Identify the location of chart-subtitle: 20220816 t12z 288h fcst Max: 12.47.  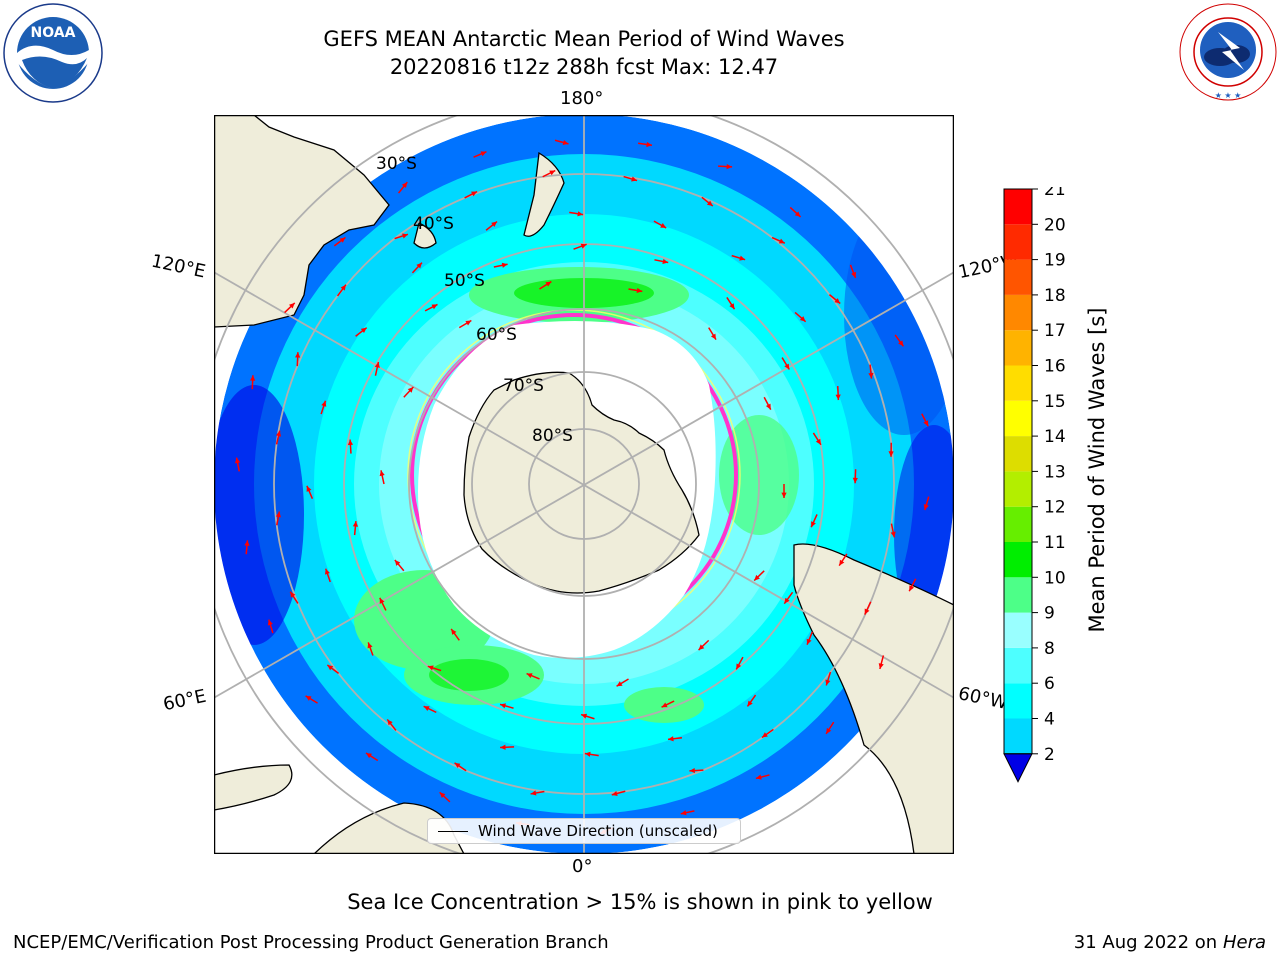
(584, 67).